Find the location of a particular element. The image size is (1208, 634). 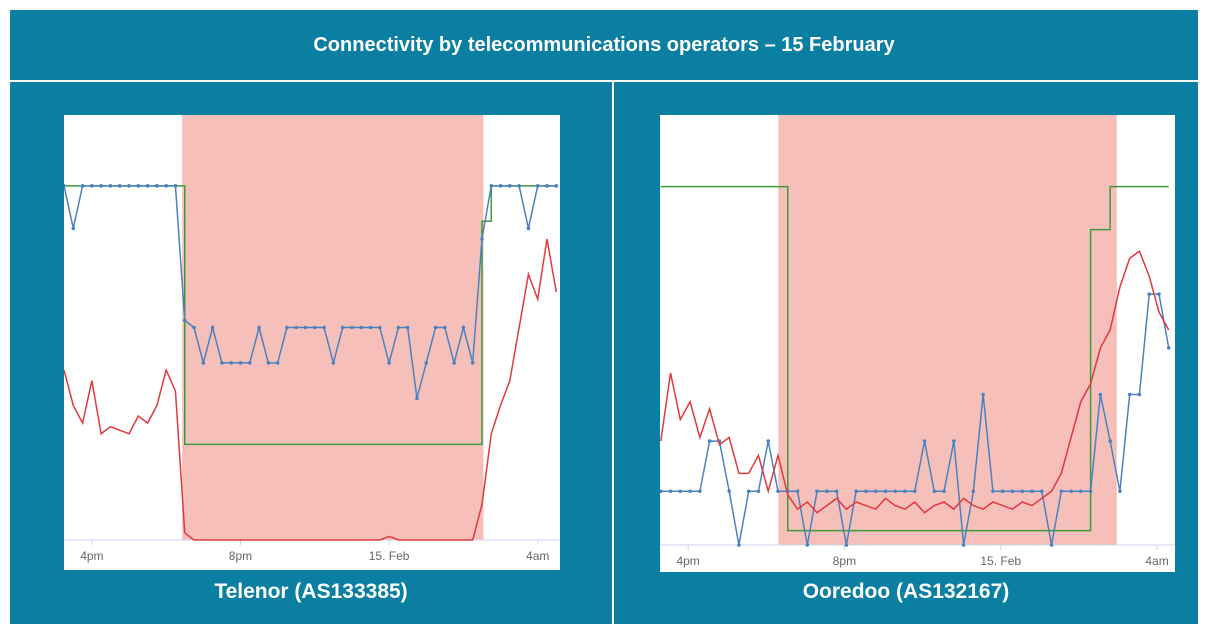

chart-caption: Telenor (AS133385) is located at coordinates (311, 591).